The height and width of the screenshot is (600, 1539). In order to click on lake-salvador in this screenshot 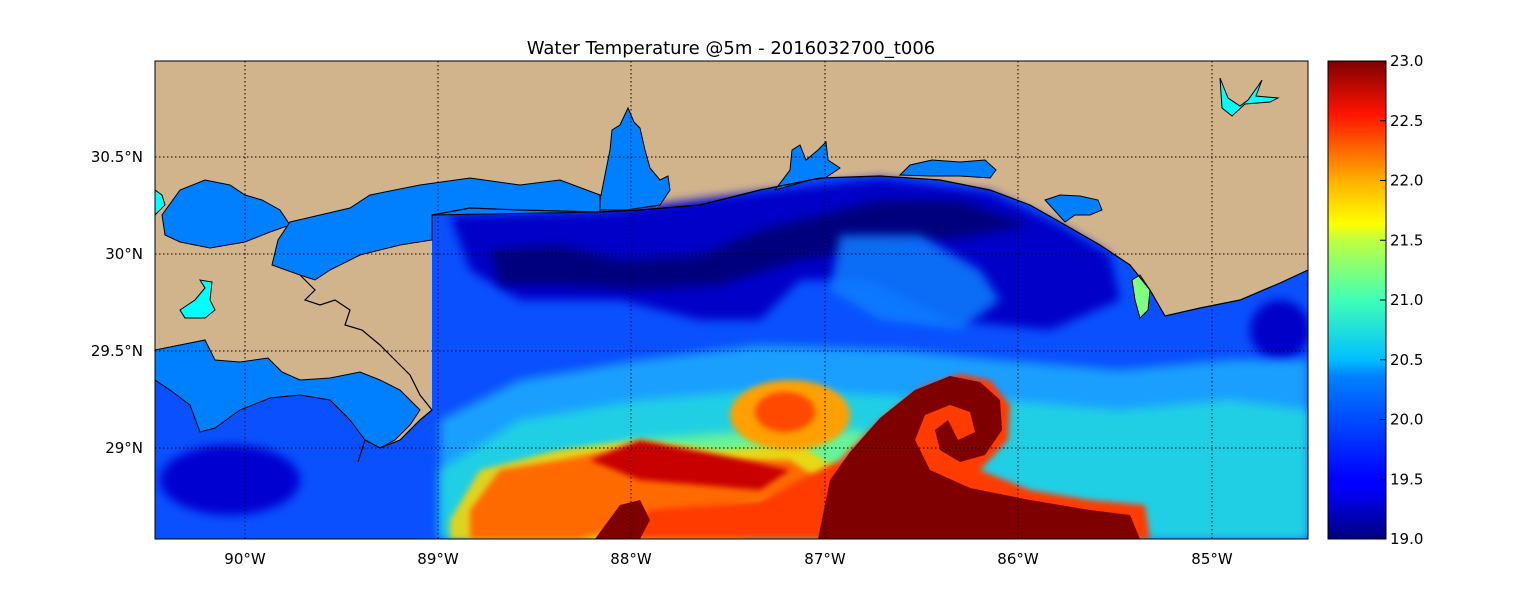, I will do `click(197, 299)`.